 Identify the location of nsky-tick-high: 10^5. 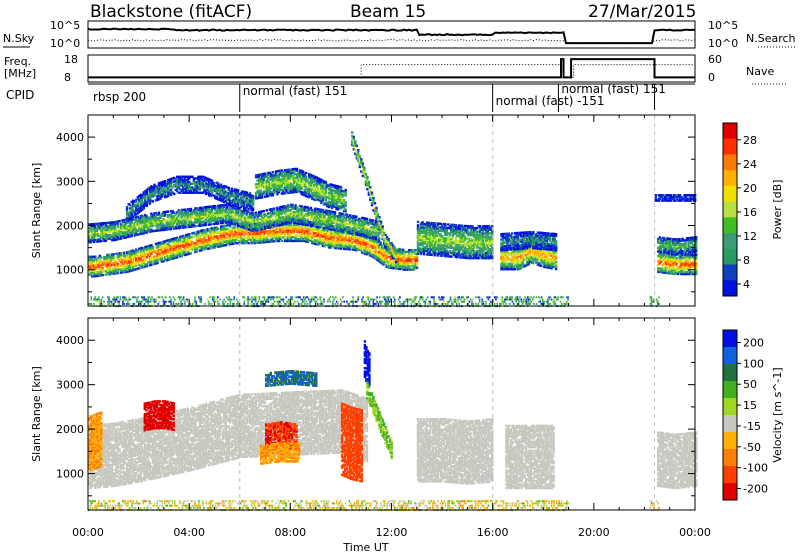
(65, 25).